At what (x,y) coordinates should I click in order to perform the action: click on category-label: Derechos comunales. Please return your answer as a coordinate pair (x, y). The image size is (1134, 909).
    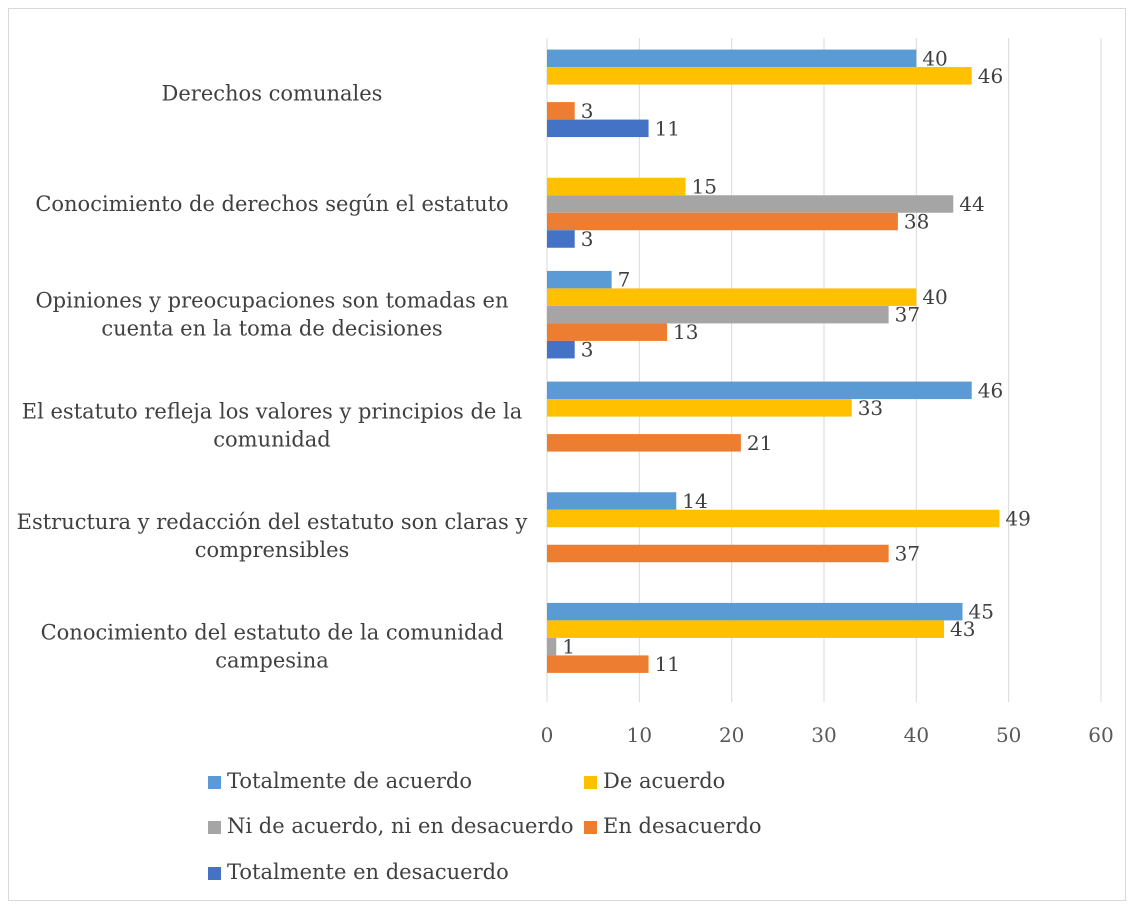
    Looking at the image, I should click on (272, 93).